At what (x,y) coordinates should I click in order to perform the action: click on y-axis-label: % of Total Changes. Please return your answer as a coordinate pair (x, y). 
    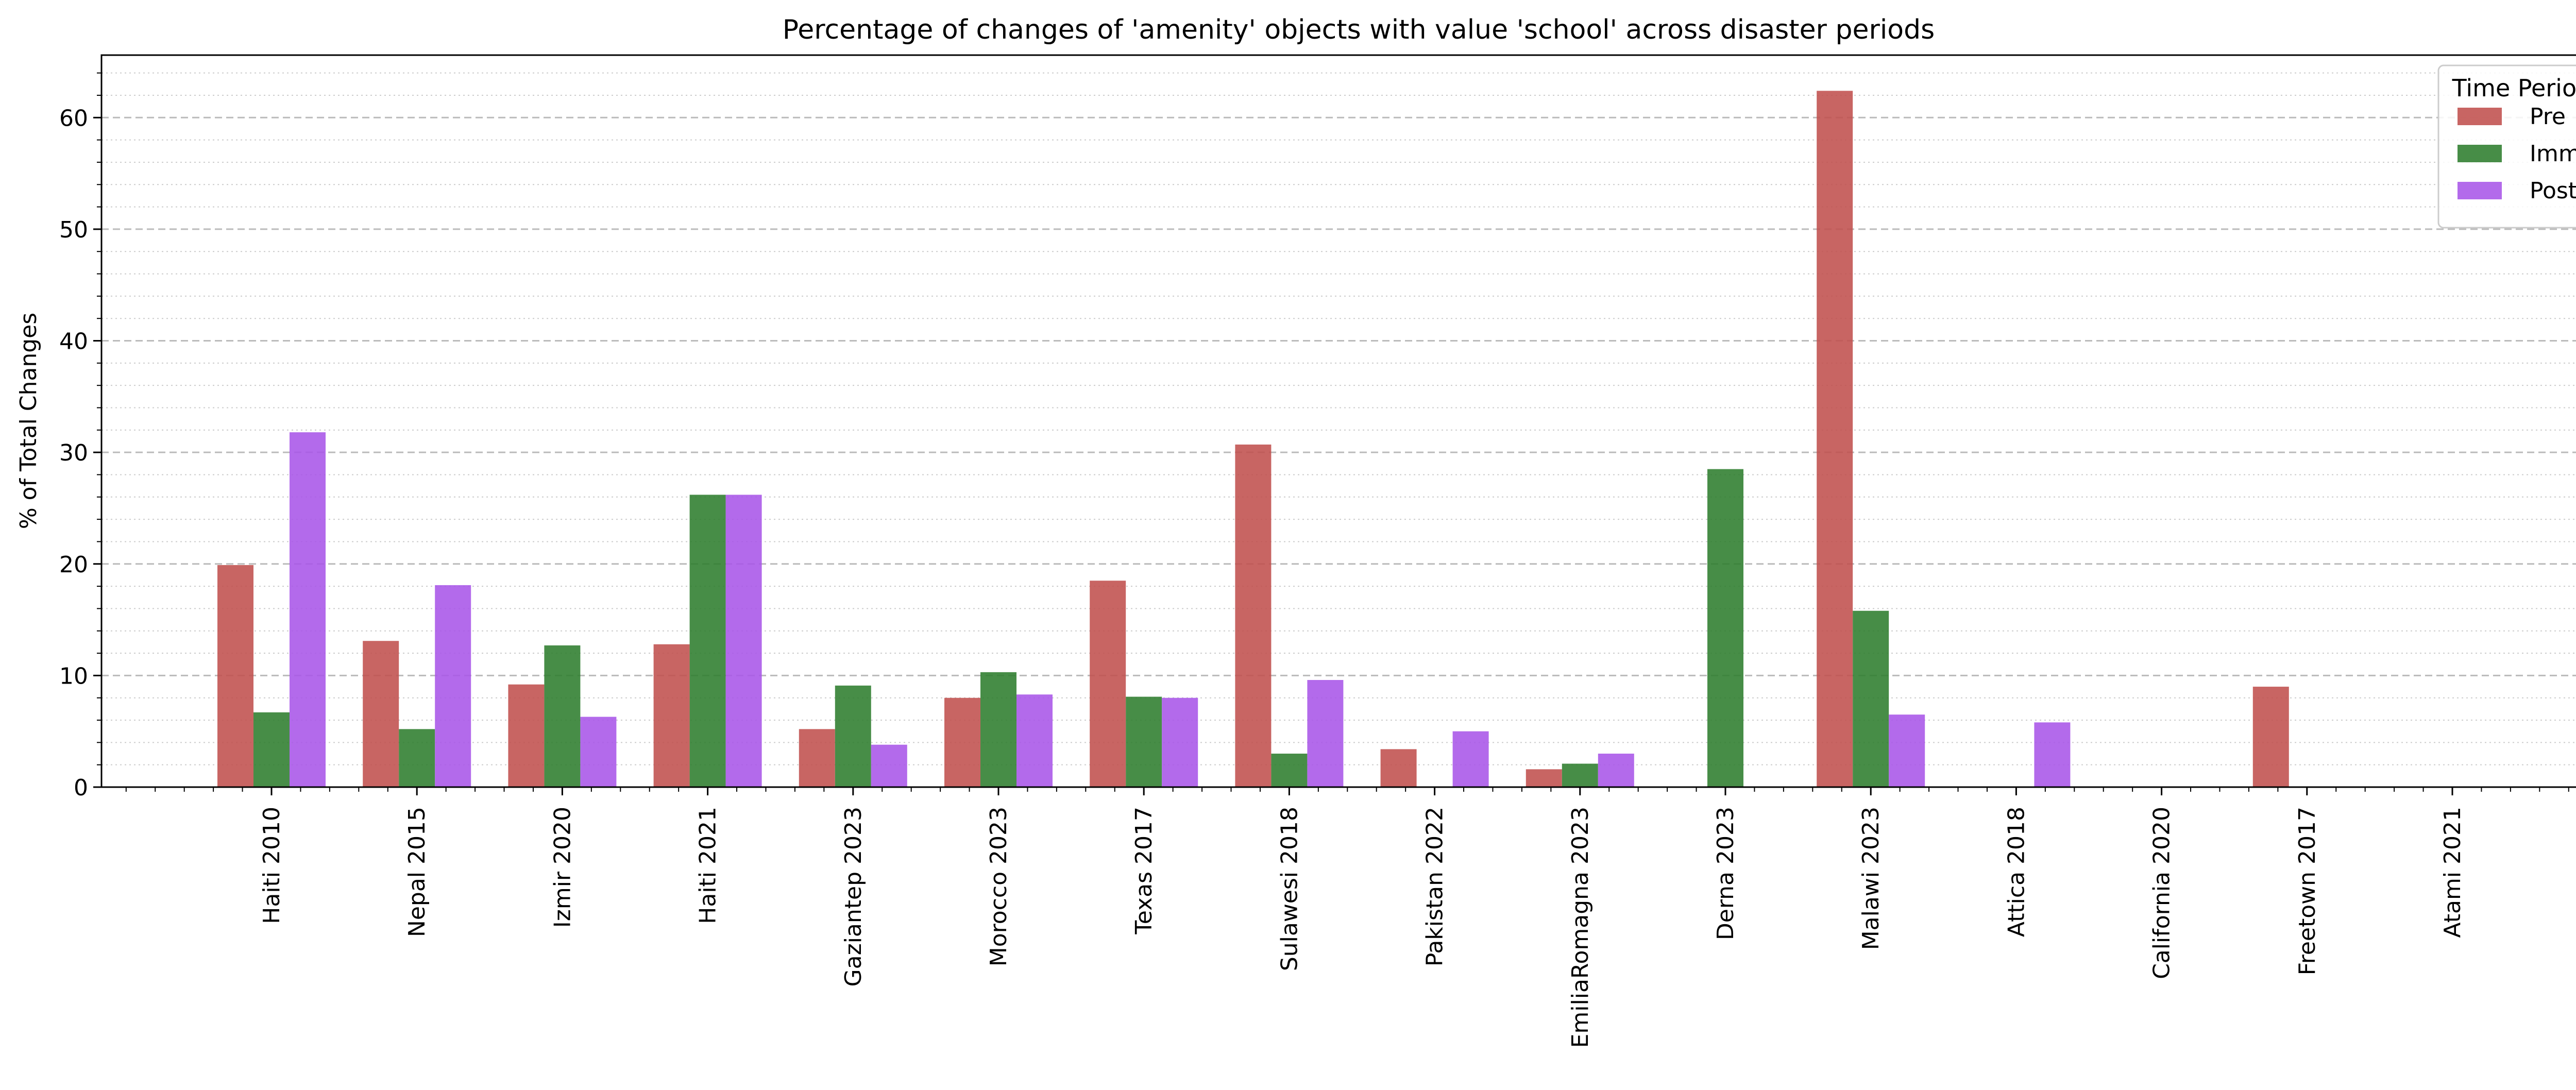
    Looking at the image, I should click on (28, 421).